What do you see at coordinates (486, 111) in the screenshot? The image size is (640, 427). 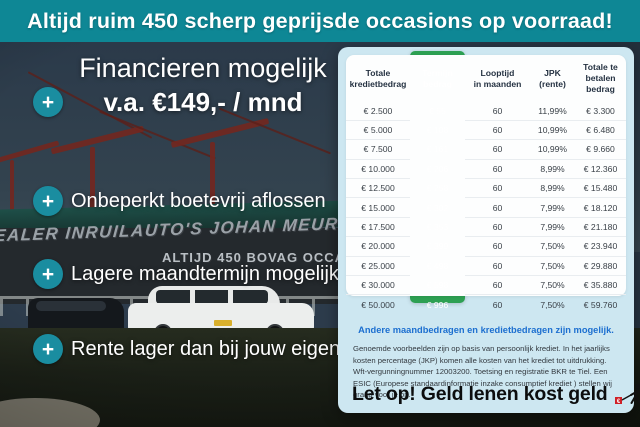 I see `finance-table-row: € 2.500 € 55 60 11,99% € 3.300` at bounding box center [486, 111].